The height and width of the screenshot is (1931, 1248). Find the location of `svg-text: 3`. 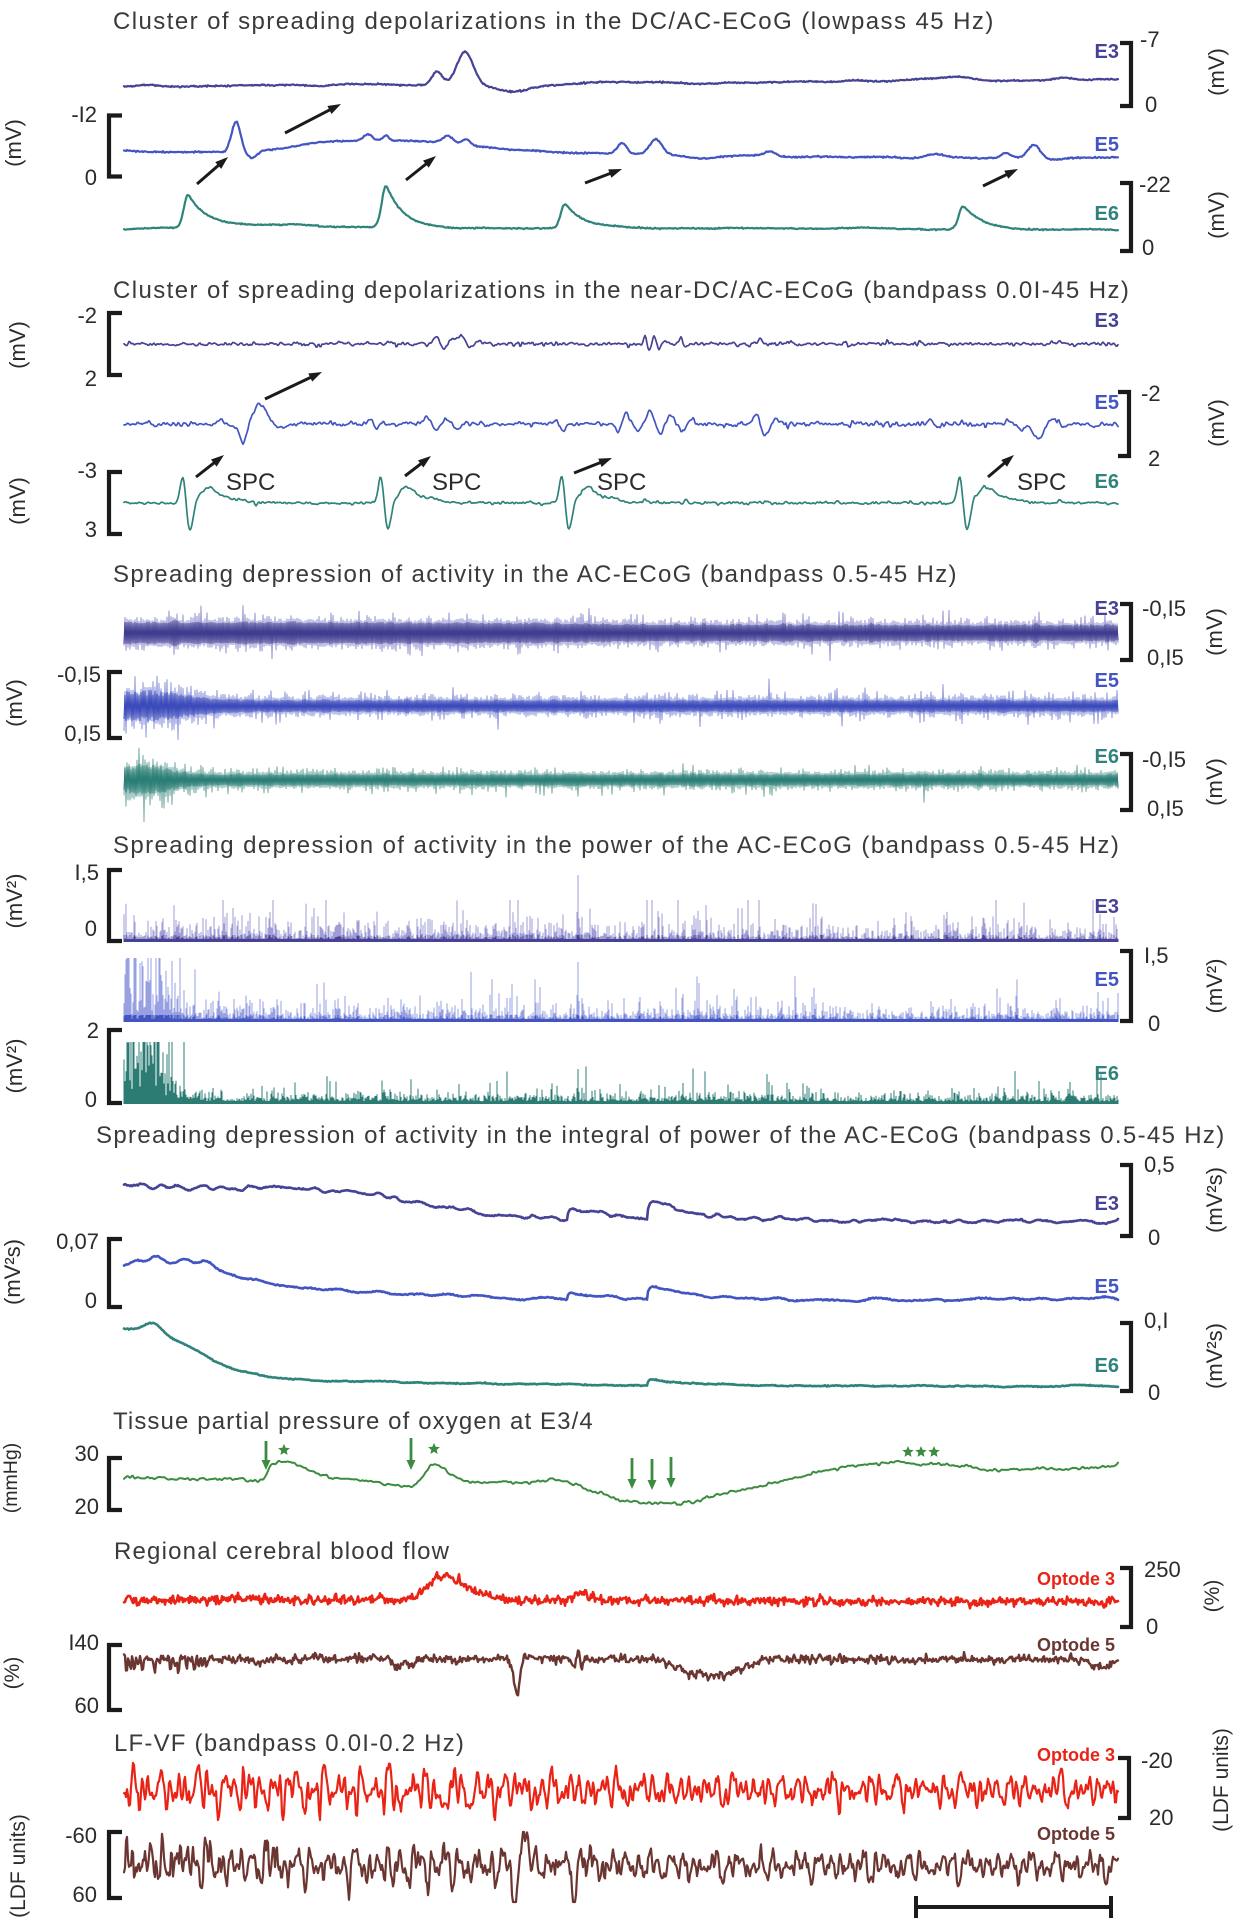

svg-text: 3 is located at coordinates (91, 529).